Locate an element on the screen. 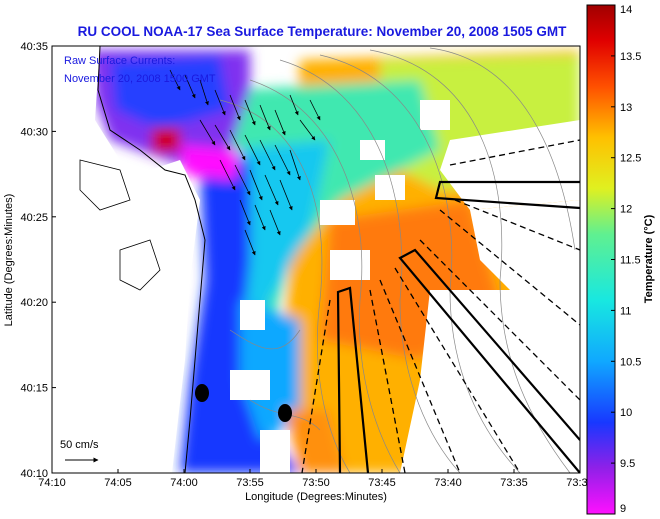 This screenshot has width=660, height=519. x-tick-label: 73:40 is located at coordinates (448, 483).